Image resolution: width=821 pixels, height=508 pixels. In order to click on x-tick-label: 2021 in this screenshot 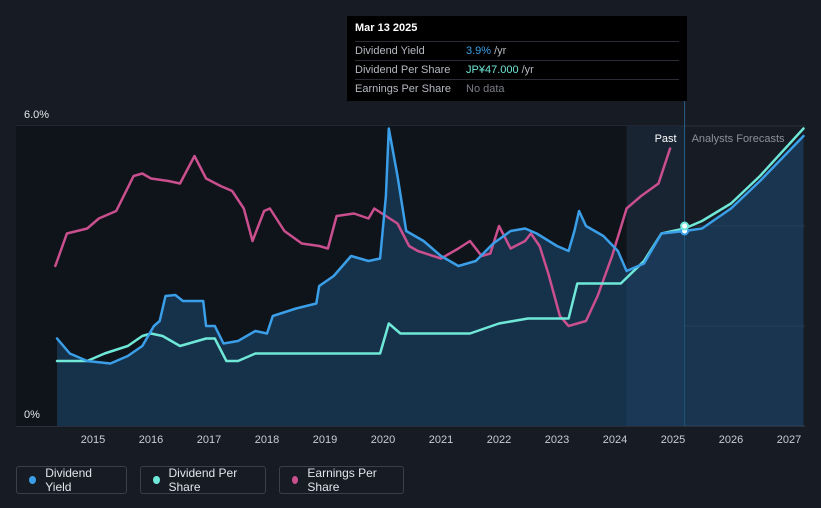, I will do `click(441, 440)`.